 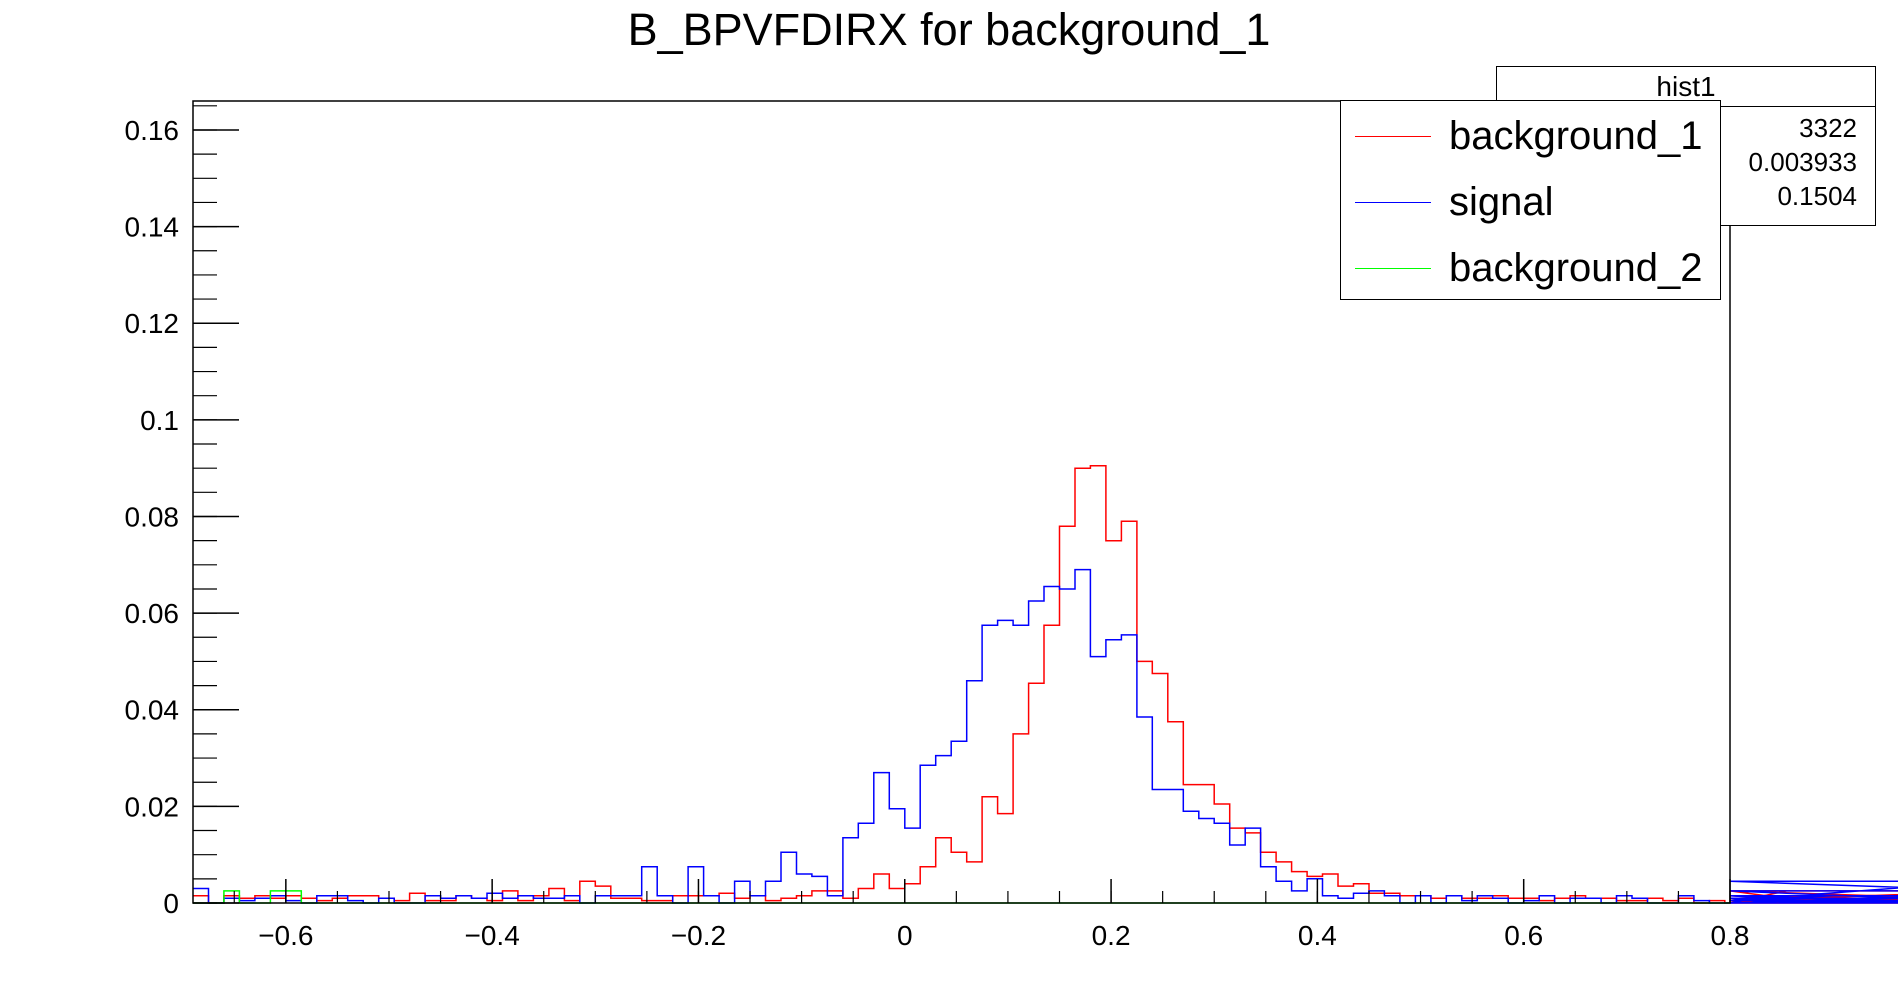 What do you see at coordinates (152, 613) in the screenshot?
I see `y-tick-label: 0.06` at bounding box center [152, 613].